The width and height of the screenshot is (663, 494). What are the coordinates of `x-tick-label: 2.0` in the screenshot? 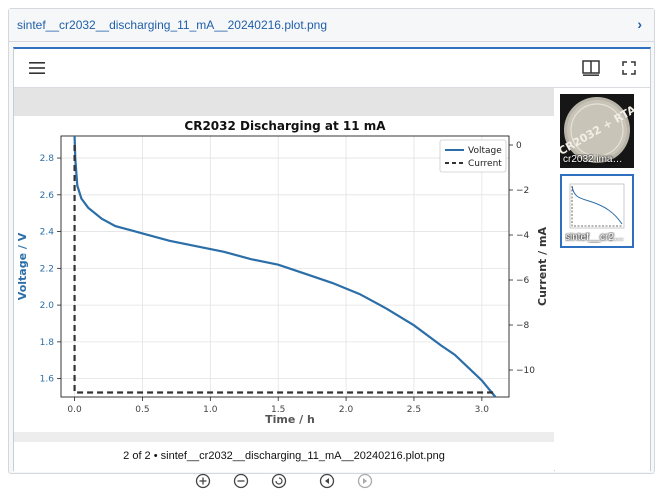 It's located at (346, 410).